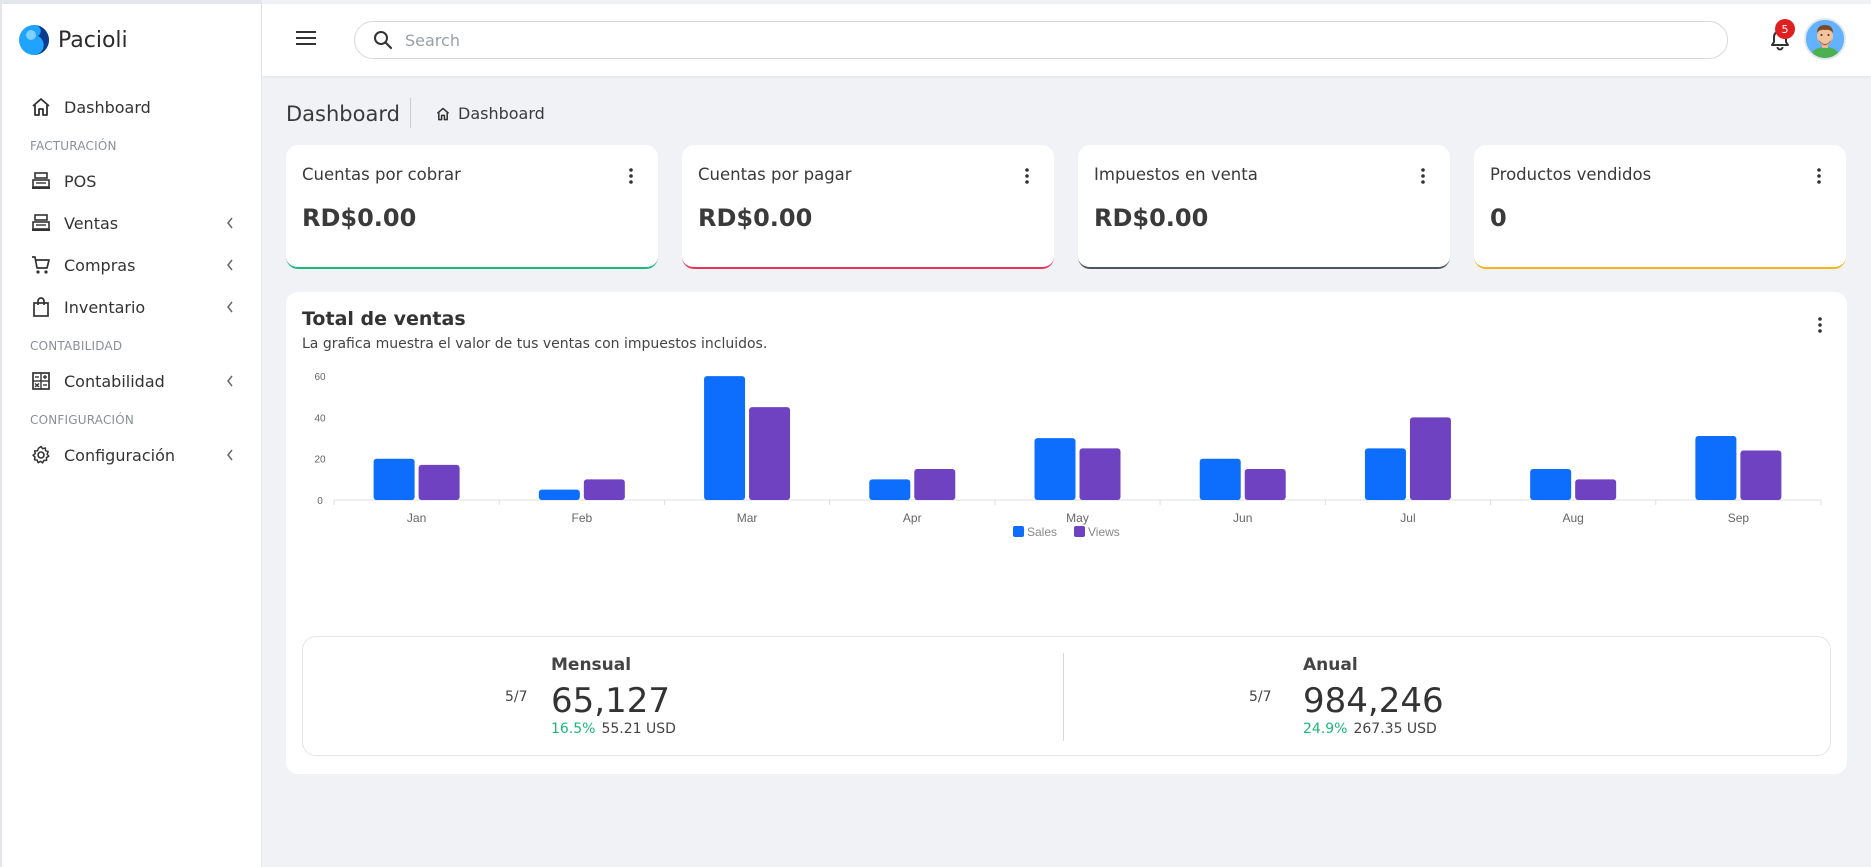  What do you see at coordinates (1596, 489) in the screenshot?
I see `bar-views-aug` at bounding box center [1596, 489].